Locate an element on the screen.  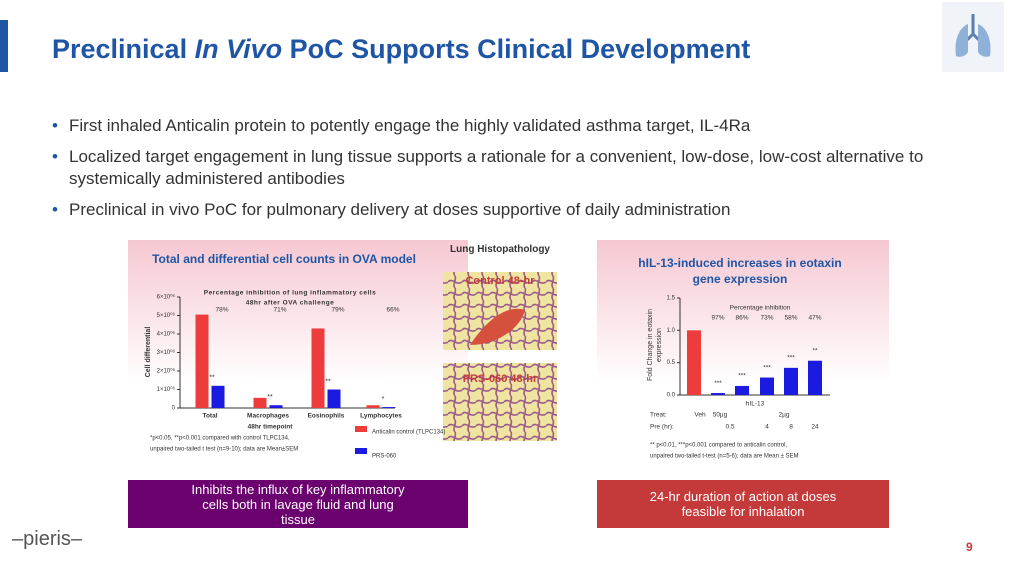
legend-label: PRS-060 is located at coordinates (384, 457).